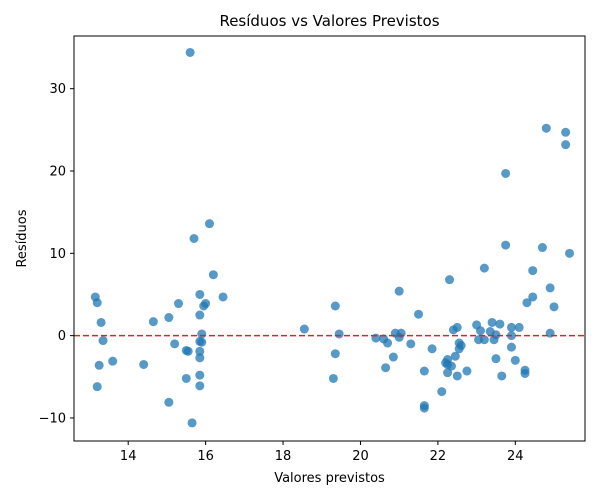  What do you see at coordinates (128, 456) in the screenshot?
I see `x-tick-label: 14` at bounding box center [128, 456].